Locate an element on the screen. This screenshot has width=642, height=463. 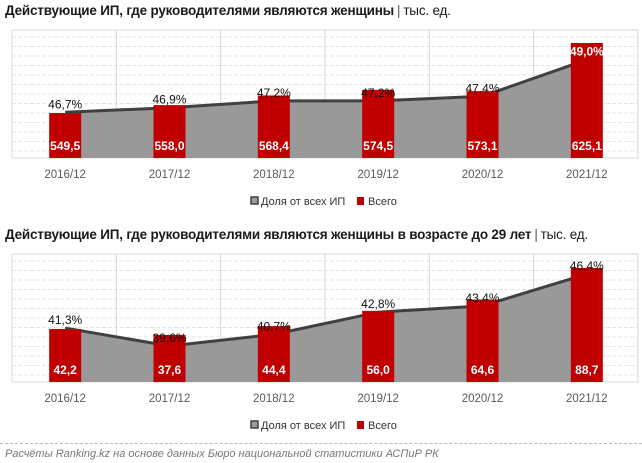
share-value-label: 39,6% is located at coordinates (169, 338).